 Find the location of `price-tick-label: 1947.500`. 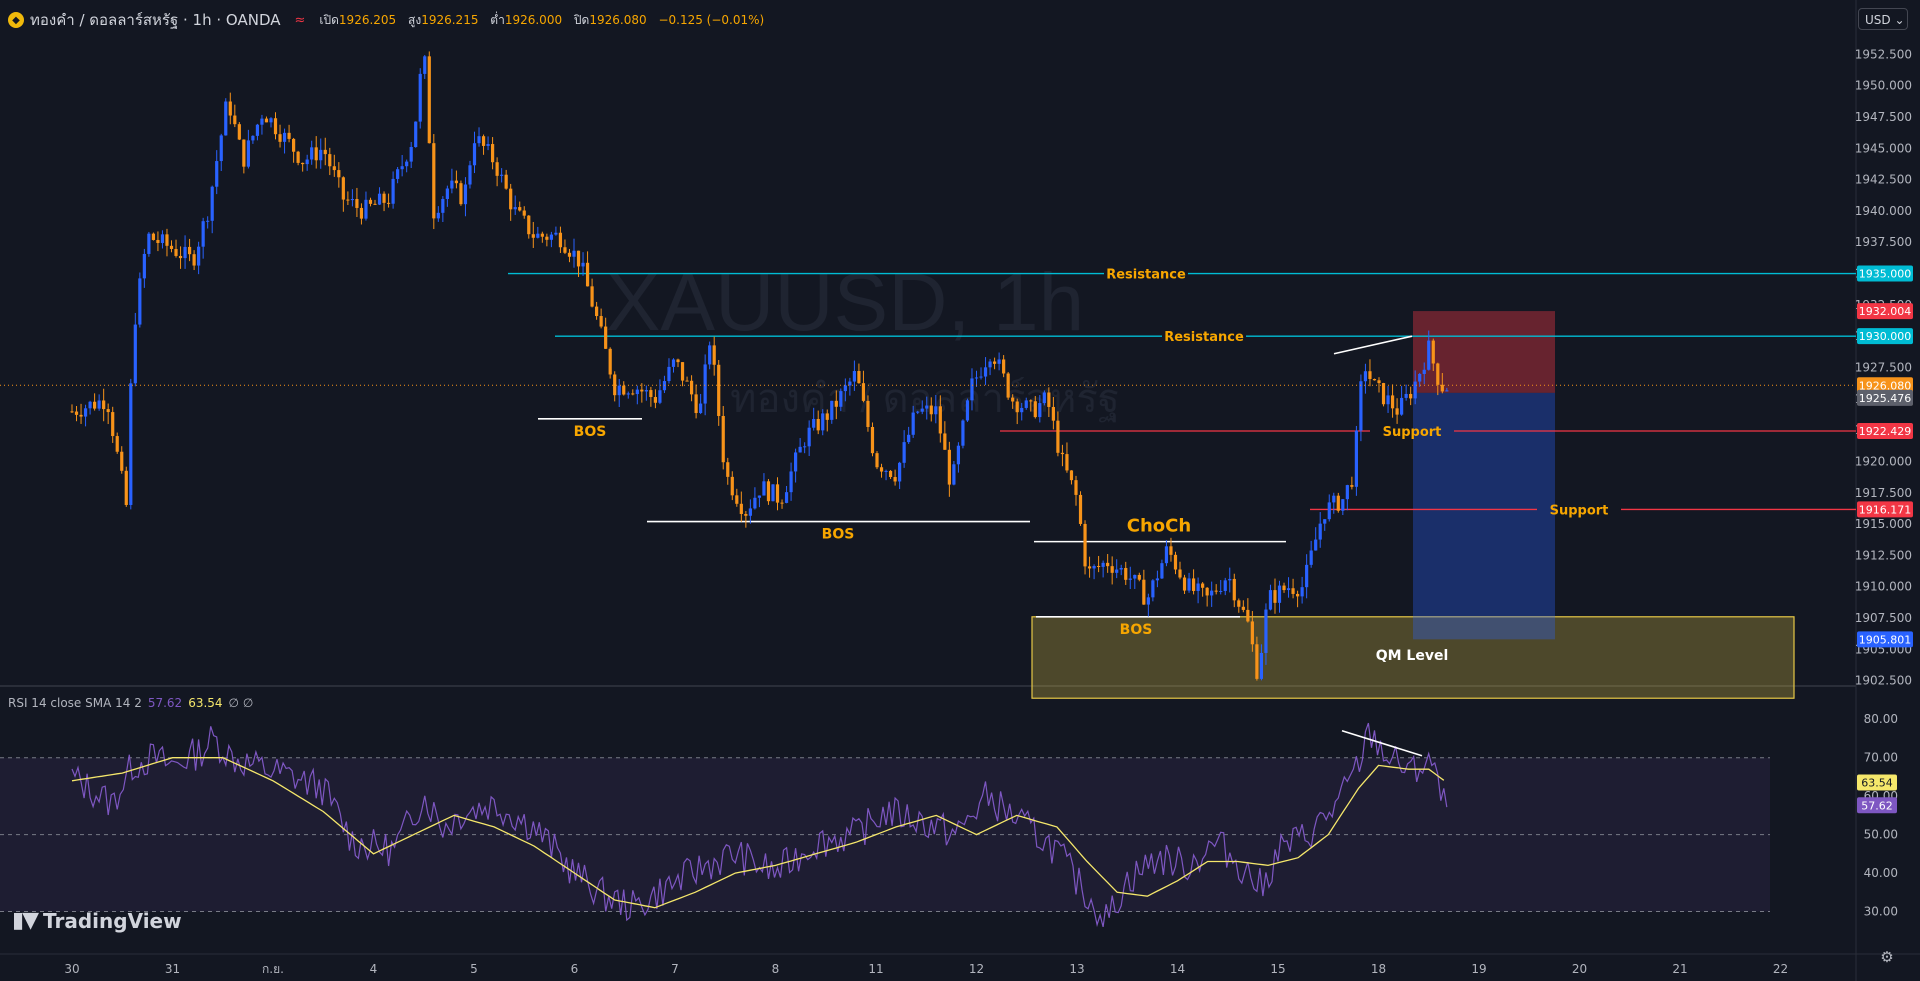

price-tick-label: 1947.500 is located at coordinates (1883, 117).